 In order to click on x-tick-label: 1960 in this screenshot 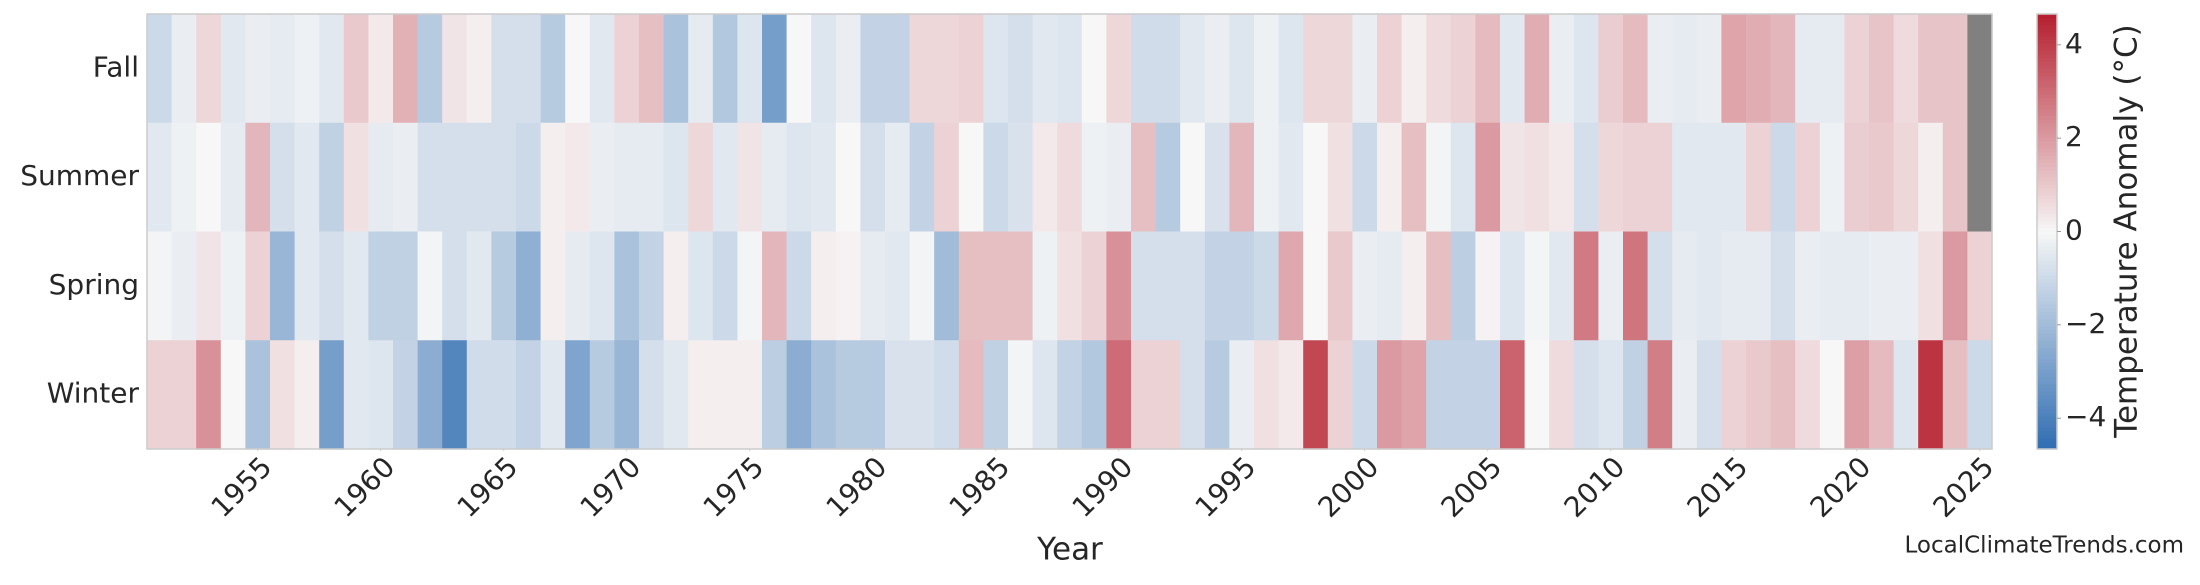, I will do `click(365, 487)`.